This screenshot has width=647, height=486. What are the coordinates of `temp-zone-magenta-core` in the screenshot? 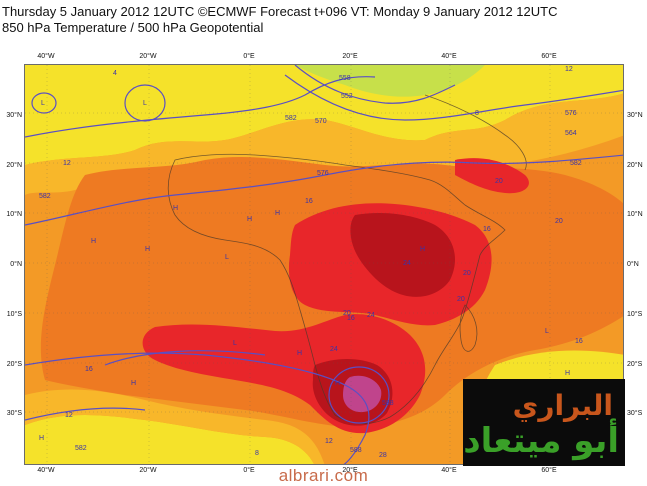 It's located at (362, 394).